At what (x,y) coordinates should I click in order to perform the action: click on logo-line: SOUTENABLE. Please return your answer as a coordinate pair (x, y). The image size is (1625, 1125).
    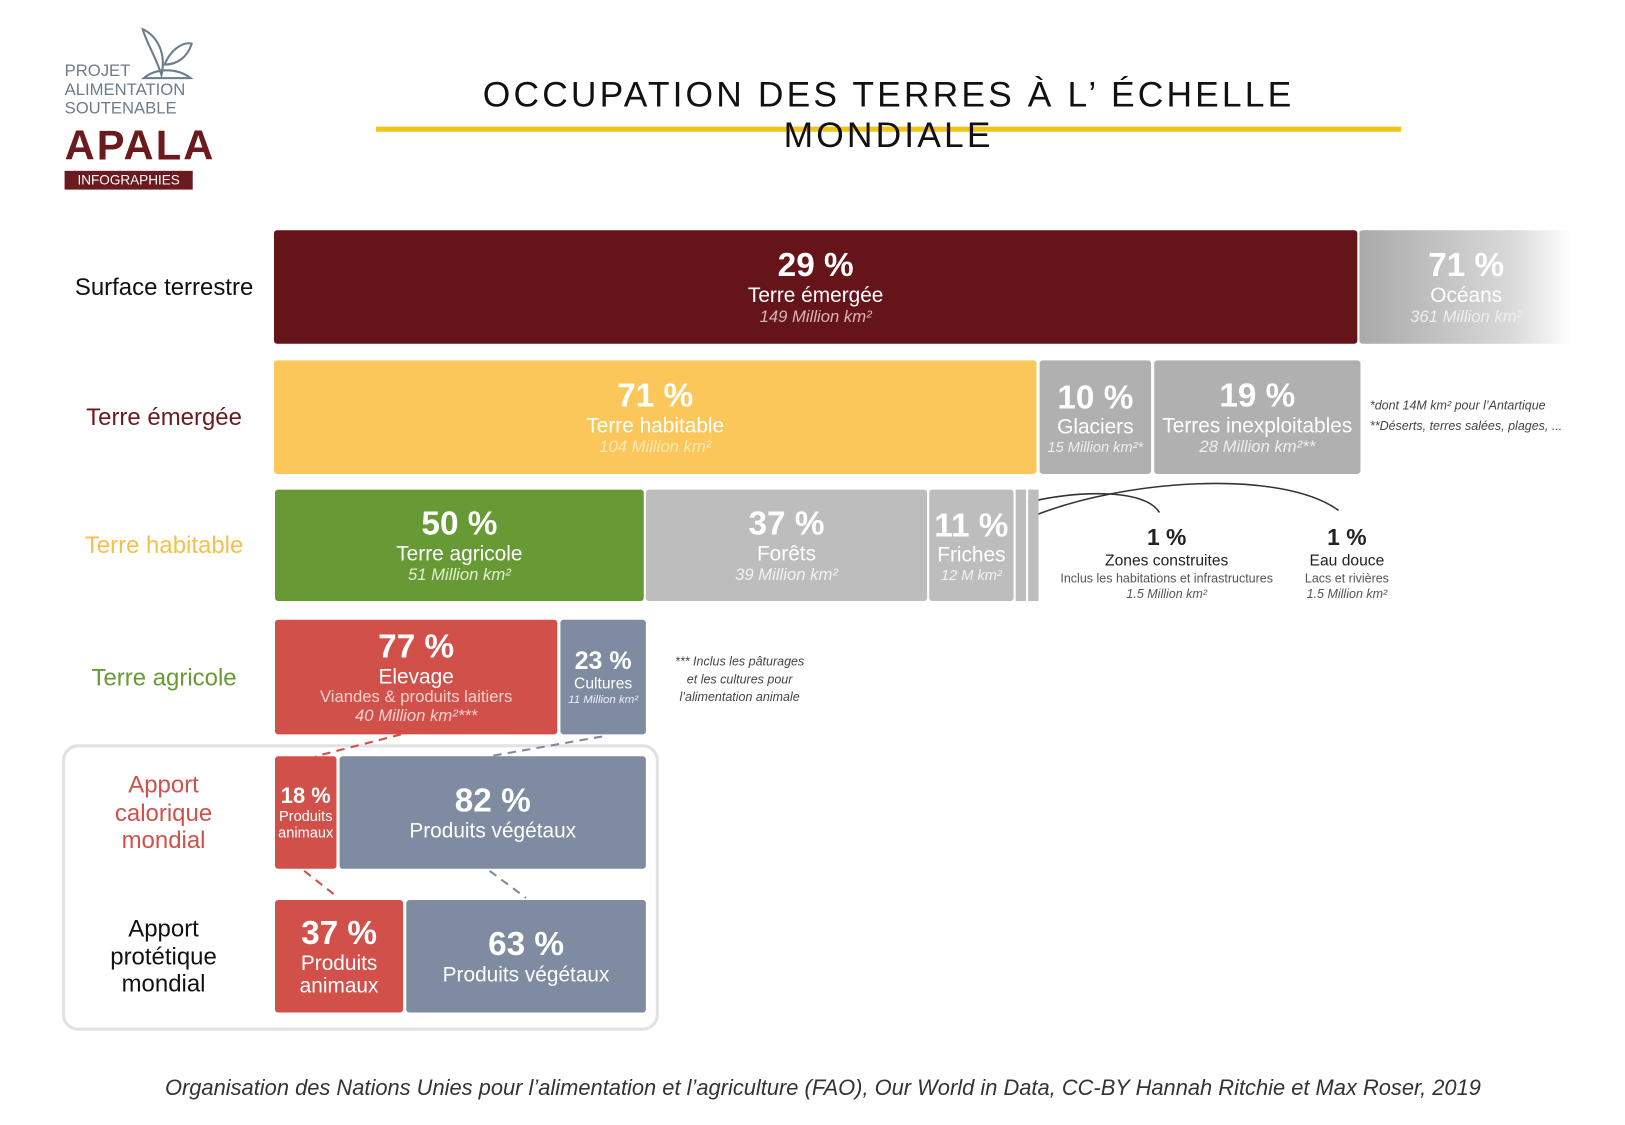
    Looking at the image, I should click on (120, 109).